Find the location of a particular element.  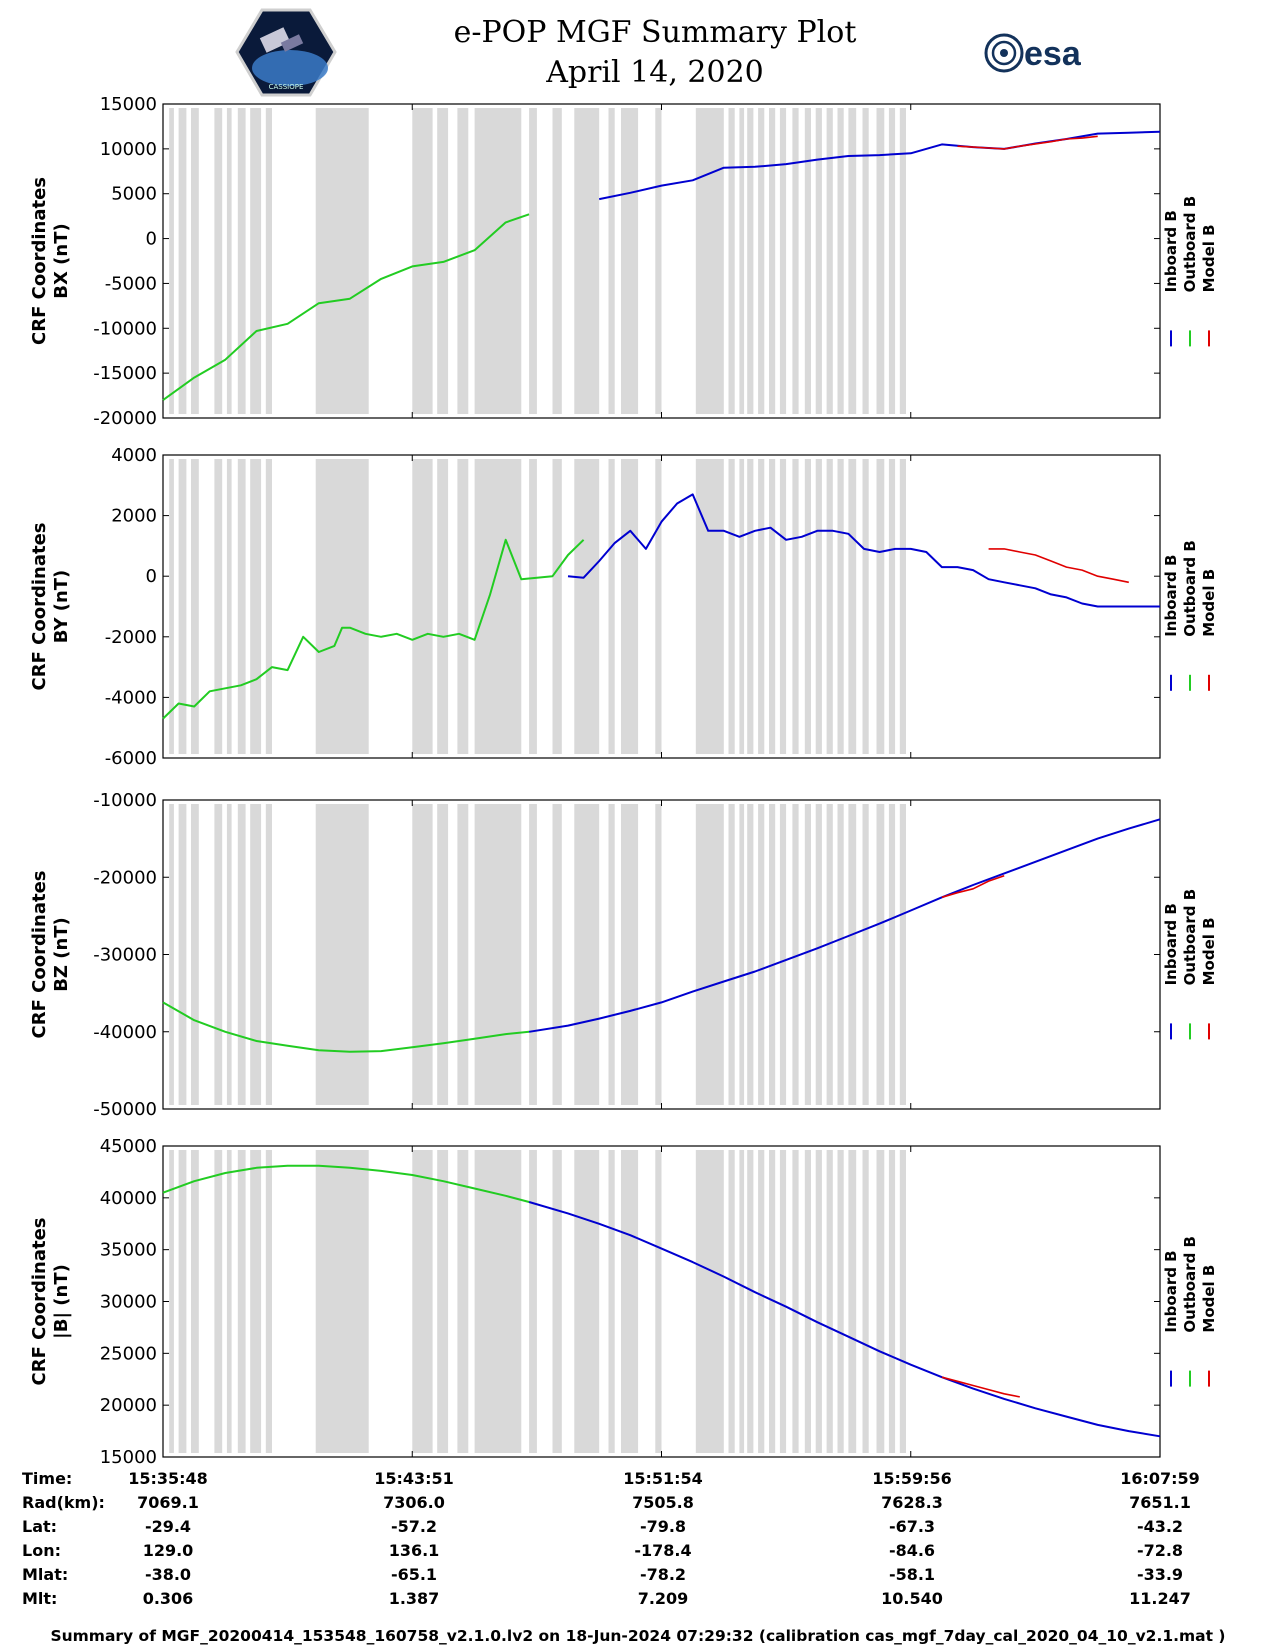

table-cell: 0.306 is located at coordinates (168, 1598).